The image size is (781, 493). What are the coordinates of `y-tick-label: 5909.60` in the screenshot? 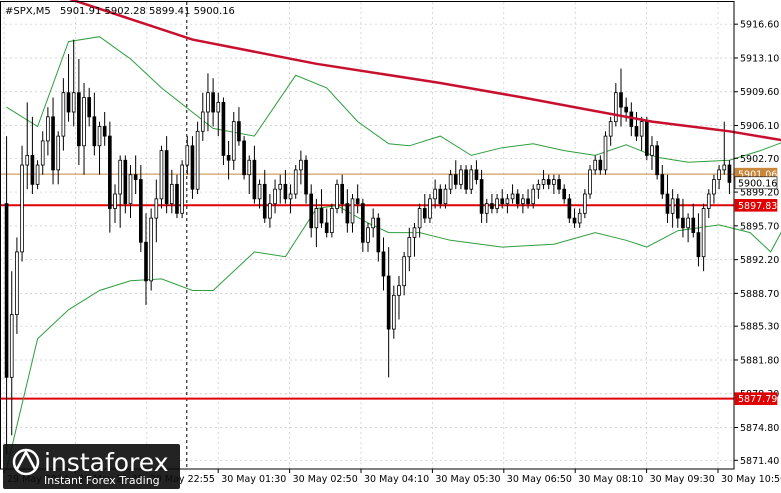 It's located at (759, 92).